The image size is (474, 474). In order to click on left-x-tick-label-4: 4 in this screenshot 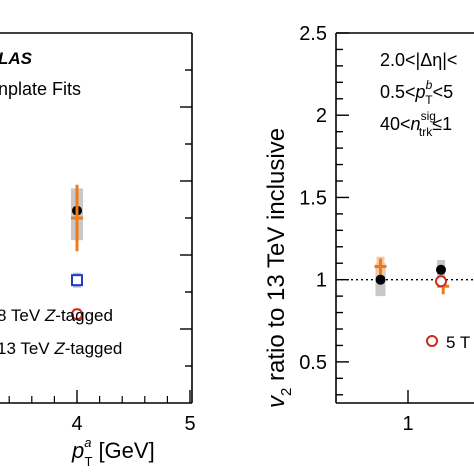, I will do `click(76, 424)`.